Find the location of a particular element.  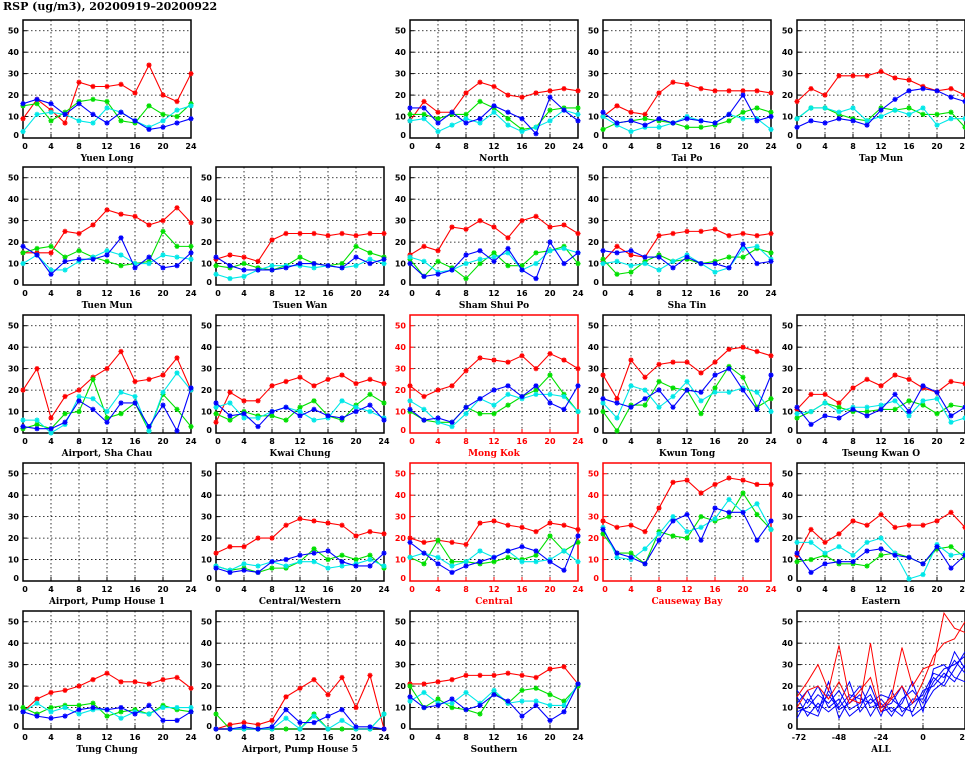

series-blue is located at coordinates (494, 554).